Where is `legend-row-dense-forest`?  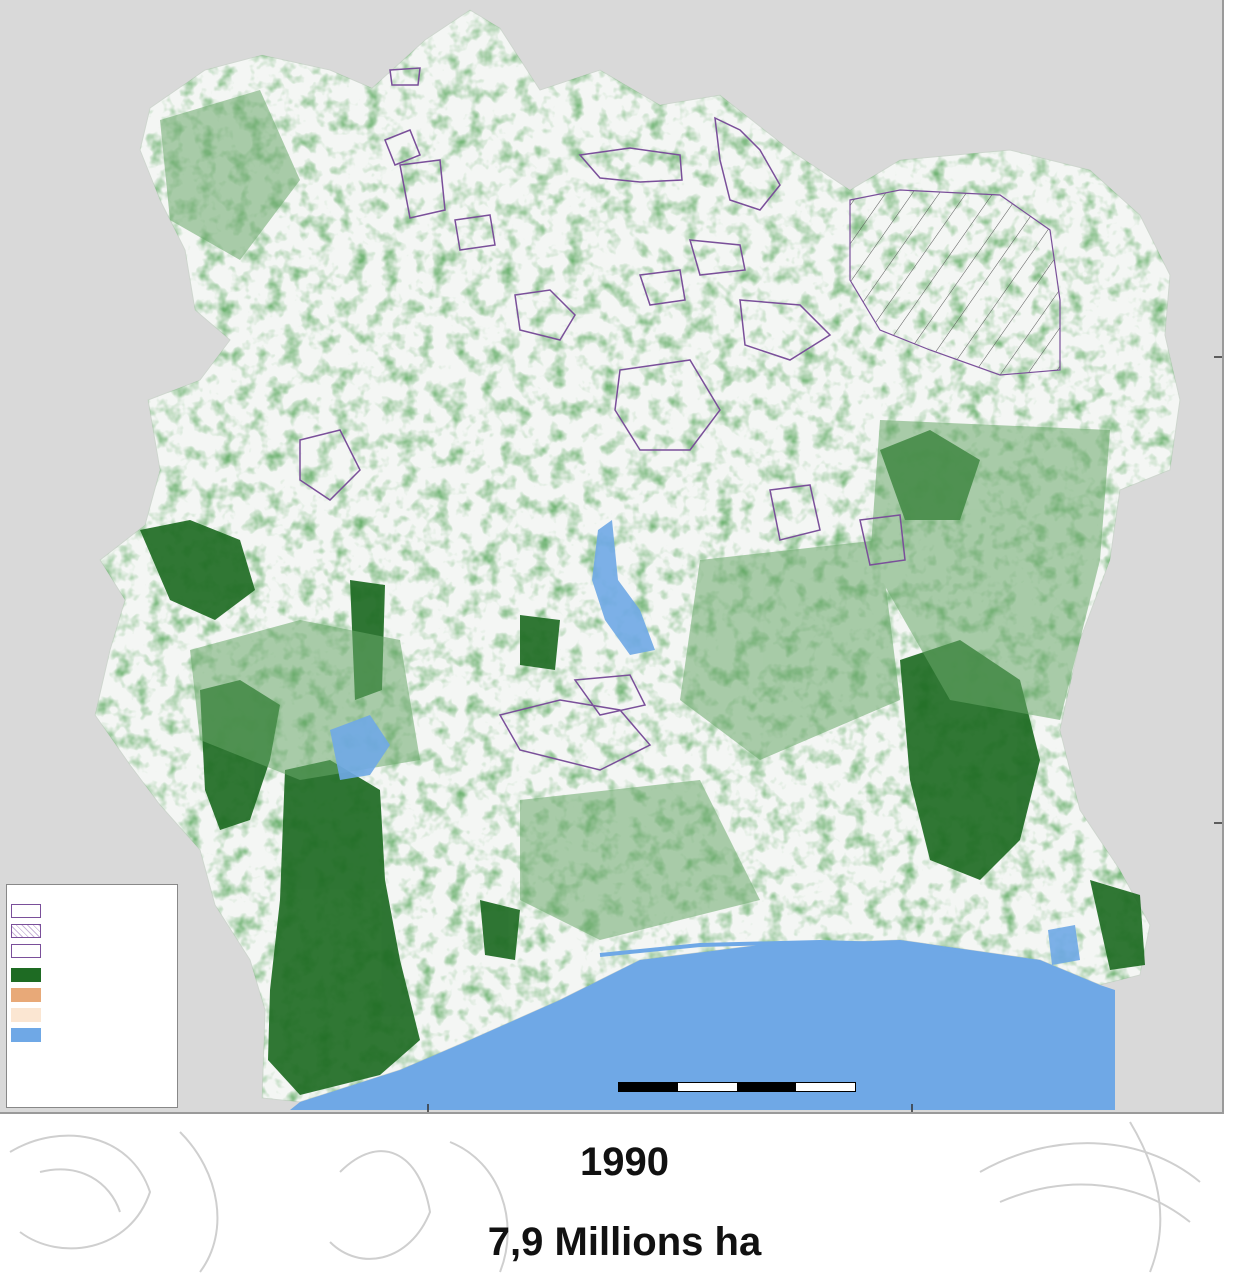
legend-row-dense-forest is located at coordinates (94, 975).